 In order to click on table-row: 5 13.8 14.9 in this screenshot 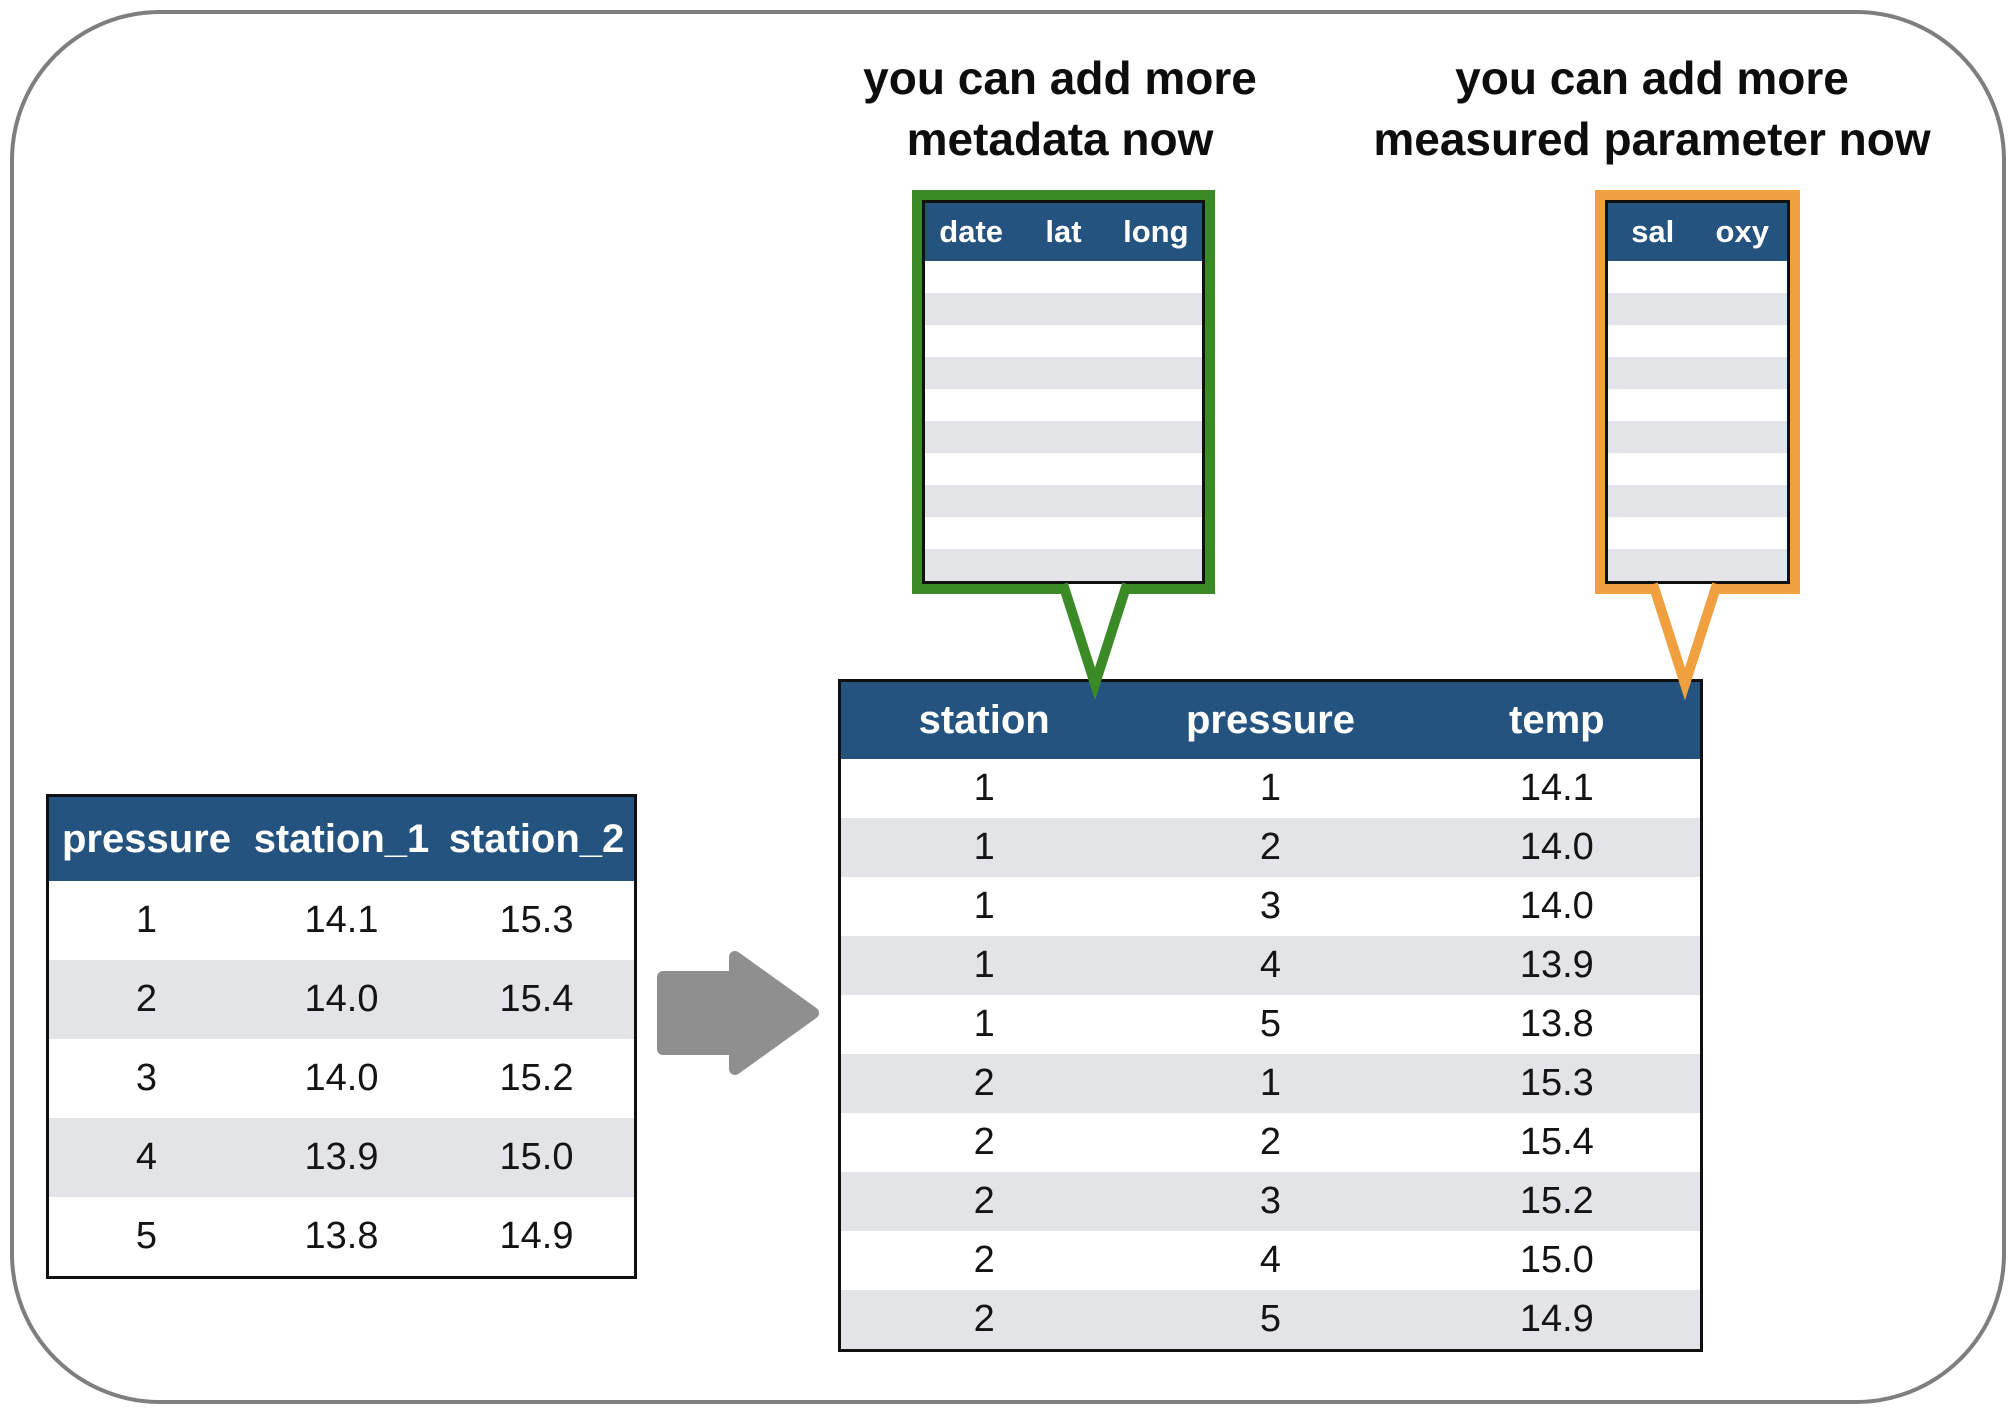, I will do `click(341, 1236)`.